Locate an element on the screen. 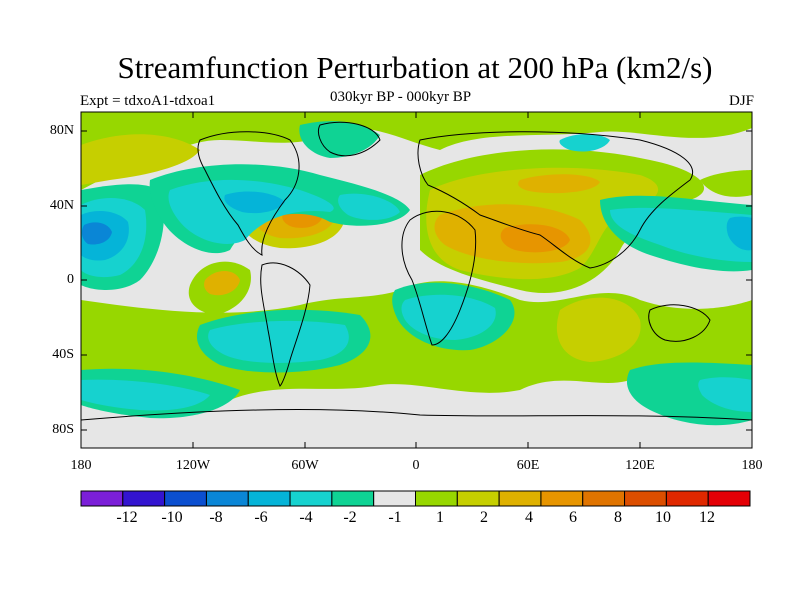 This screenshot has height=600, width=800. lat-label-80s: 80S is located at coordinates (63, 429).